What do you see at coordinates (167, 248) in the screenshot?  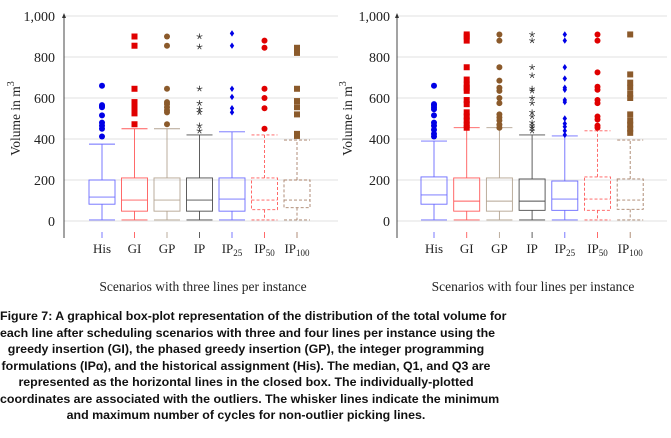 I see `x-tick-label: GP` at bounding box center [167, 248].